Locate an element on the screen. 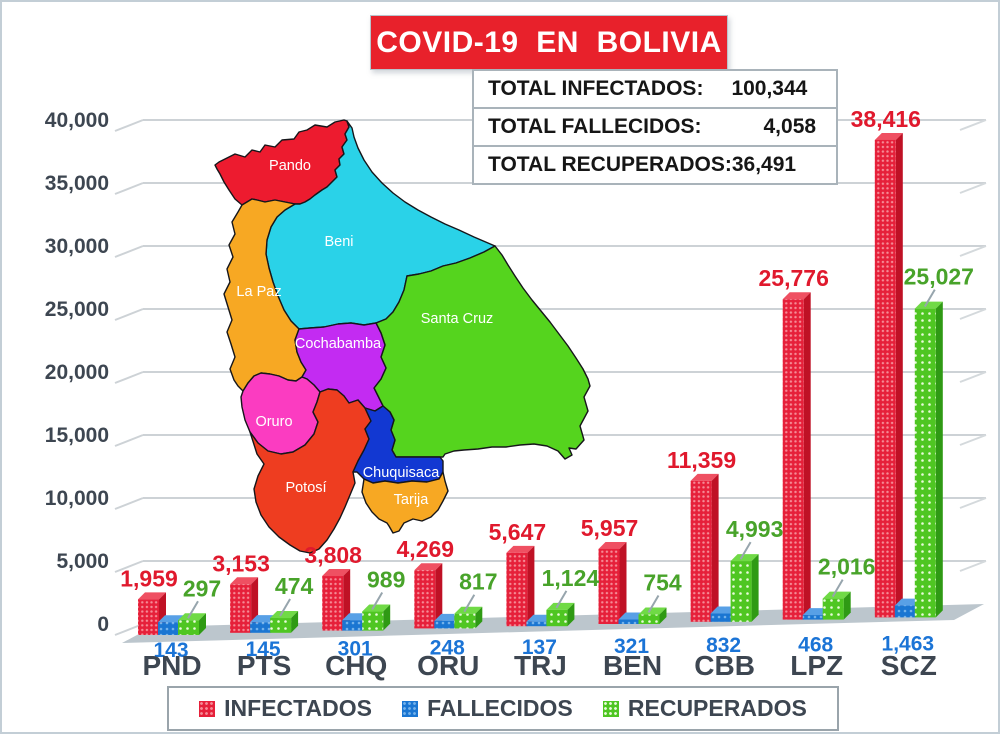 This screenshot has height=734, width=1000. recuperados-bar-TRJ-front is located at coordinates (557, 618).